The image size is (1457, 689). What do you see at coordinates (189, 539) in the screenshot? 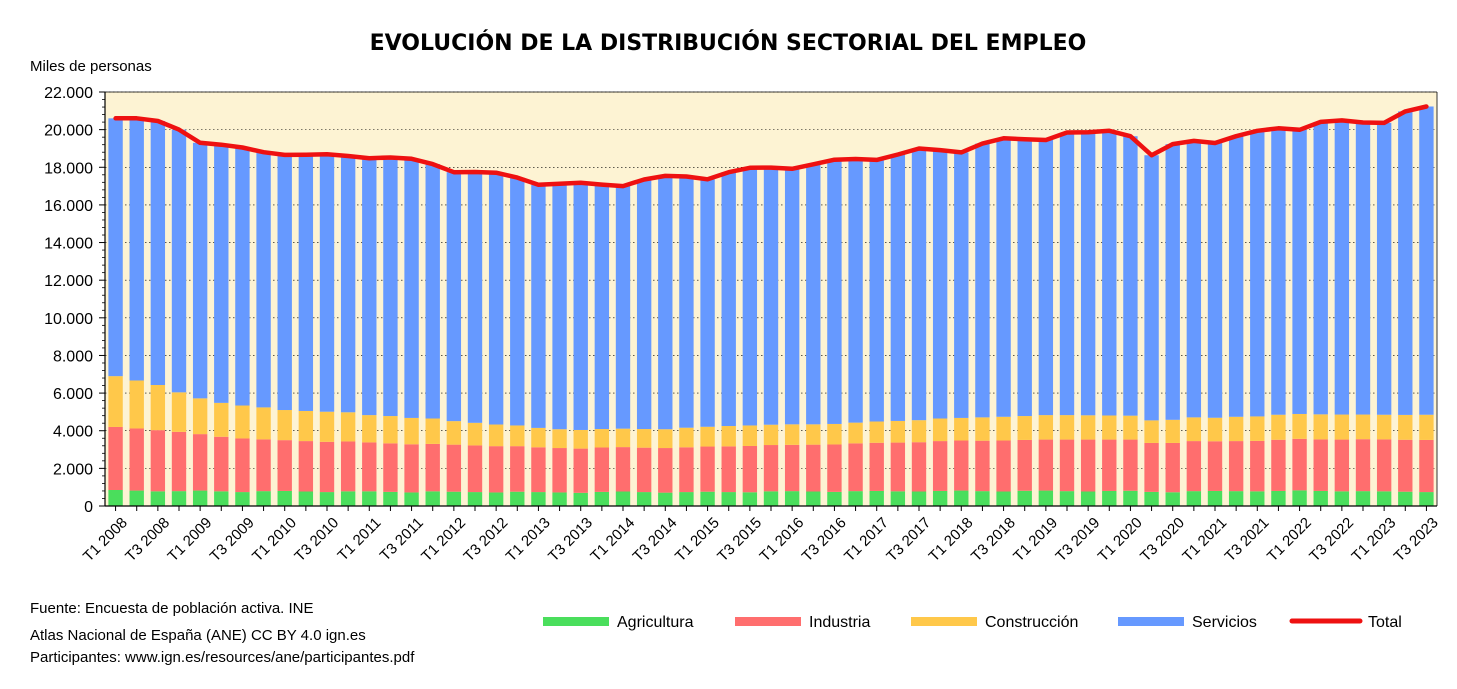
I see `x-tick-label: T1 2009` at bounding box center [189, 539].